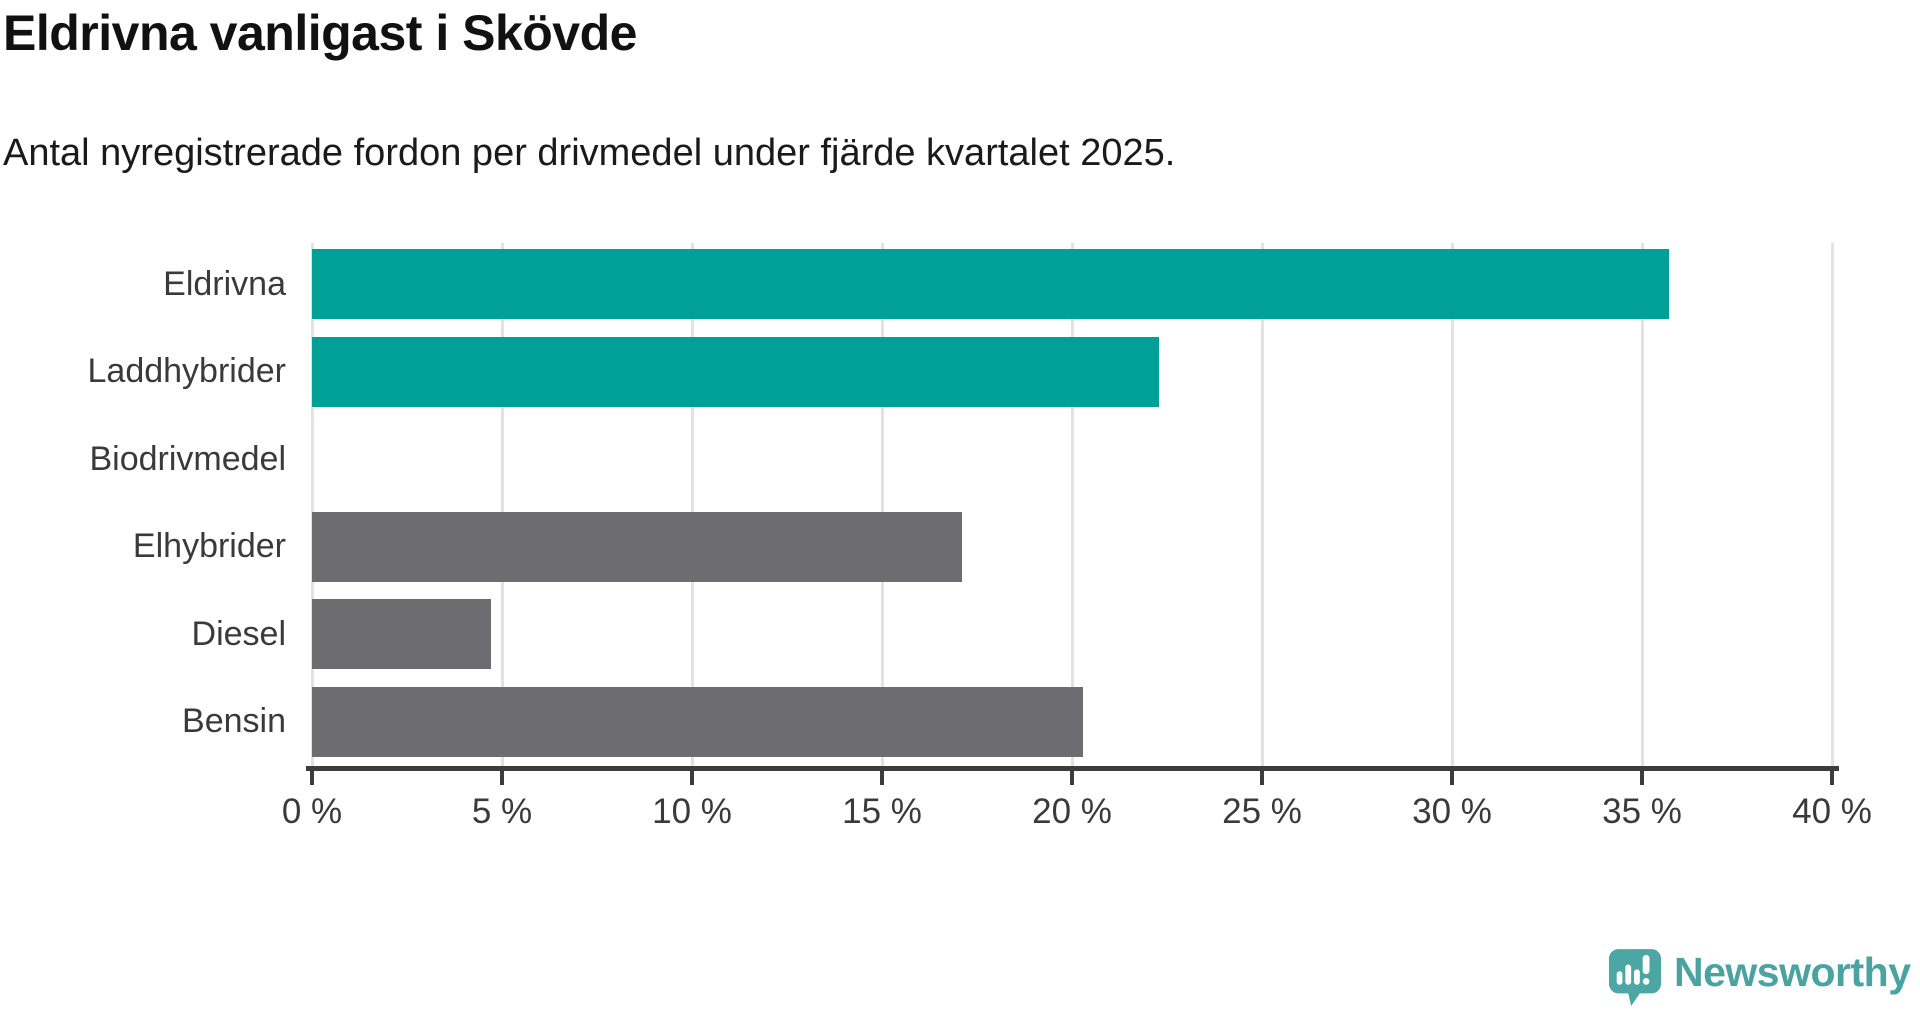 The image size is (1920, 1010). Describe the element at coordinates (224, 283) in the screenshot. I see `category-label-eldrivna: Eldrivna` at that location.